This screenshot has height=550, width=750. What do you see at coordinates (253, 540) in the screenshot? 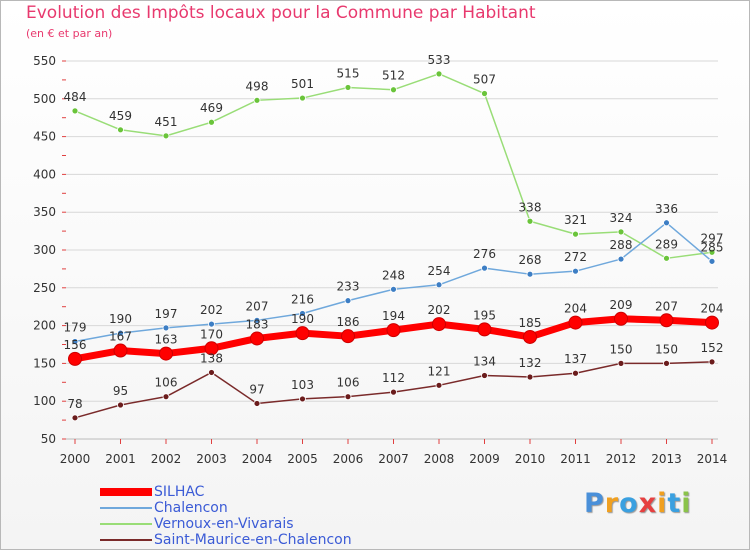
I see `legend-label: Saint-Maurice-en-Chalencon` at bounding box center [253, 540].